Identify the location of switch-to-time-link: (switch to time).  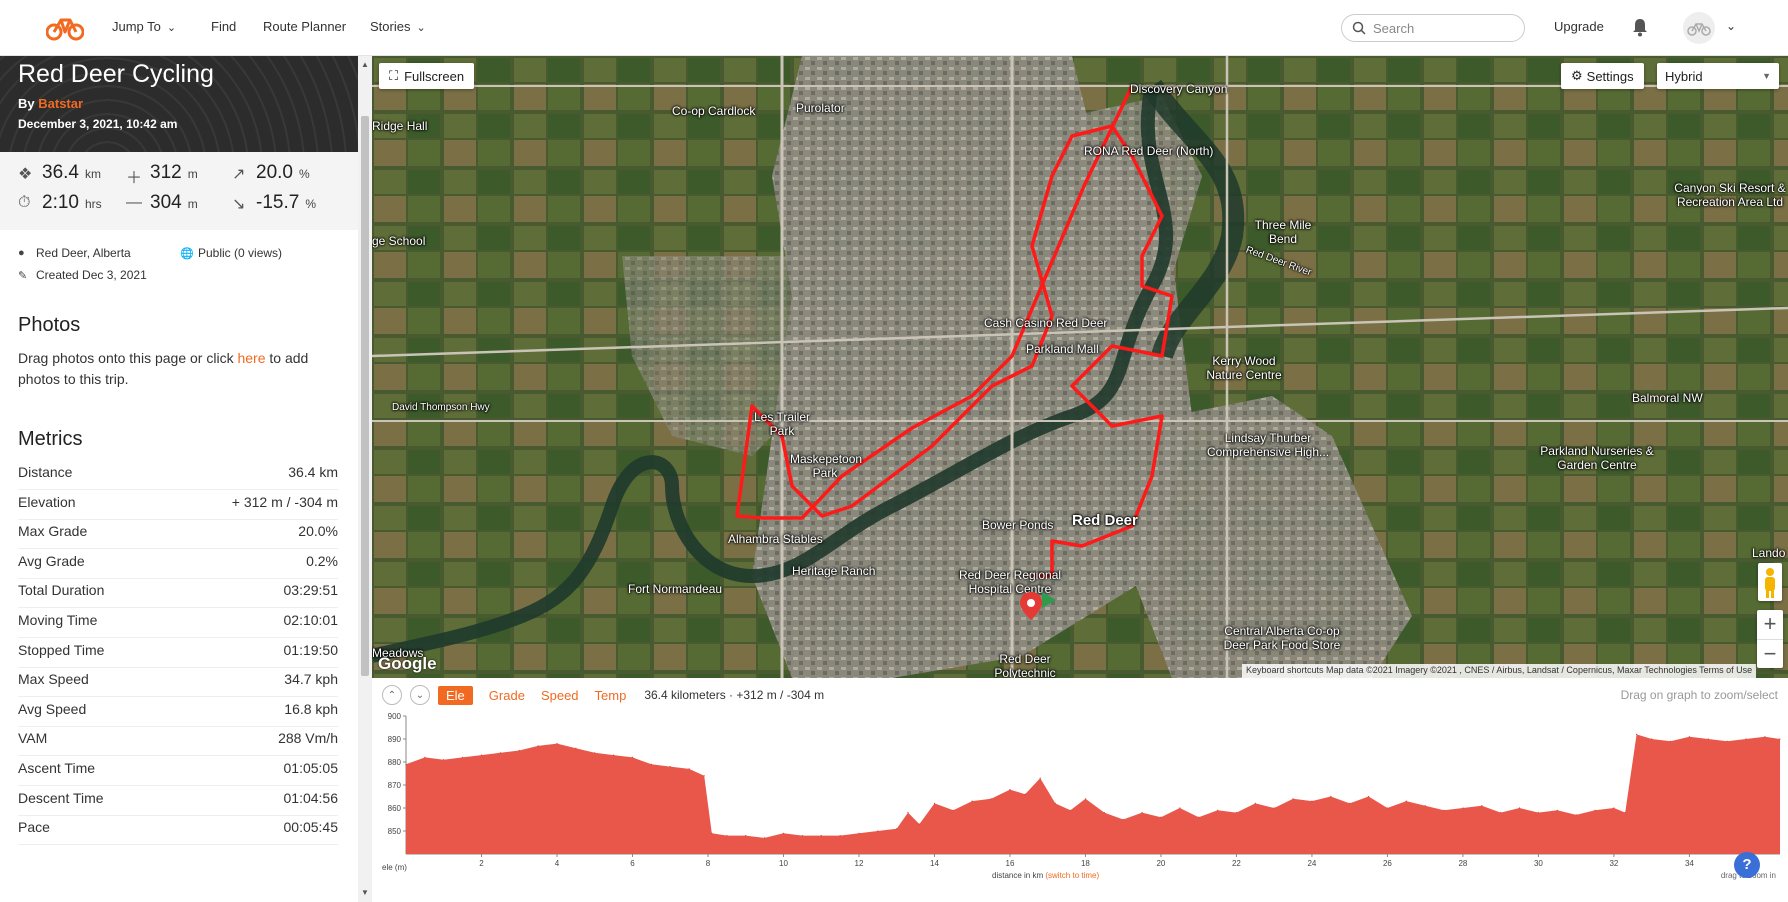
(1072, 875).